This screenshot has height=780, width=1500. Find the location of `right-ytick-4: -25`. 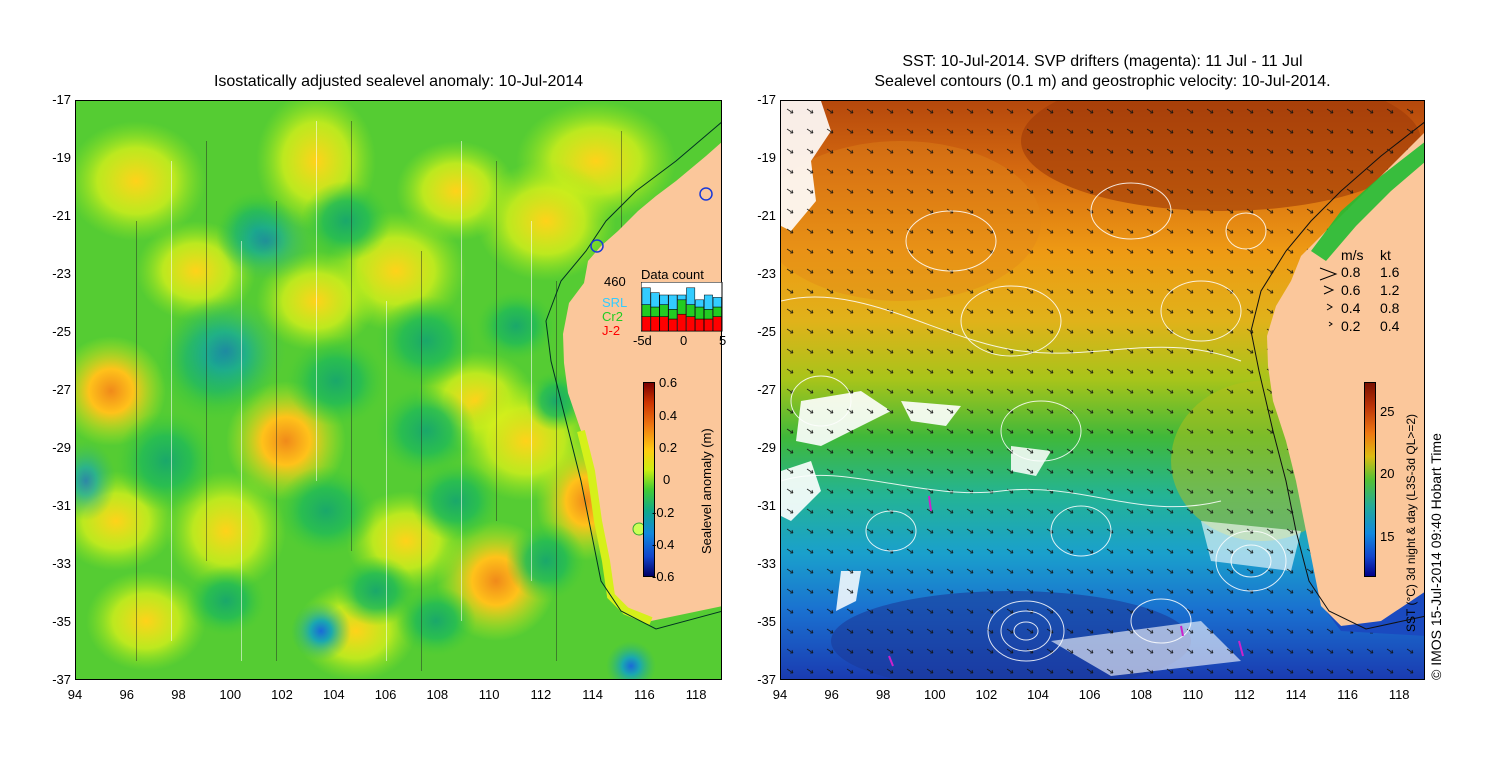

right-ytick-4: -25 is located at coordinates (766, 331).